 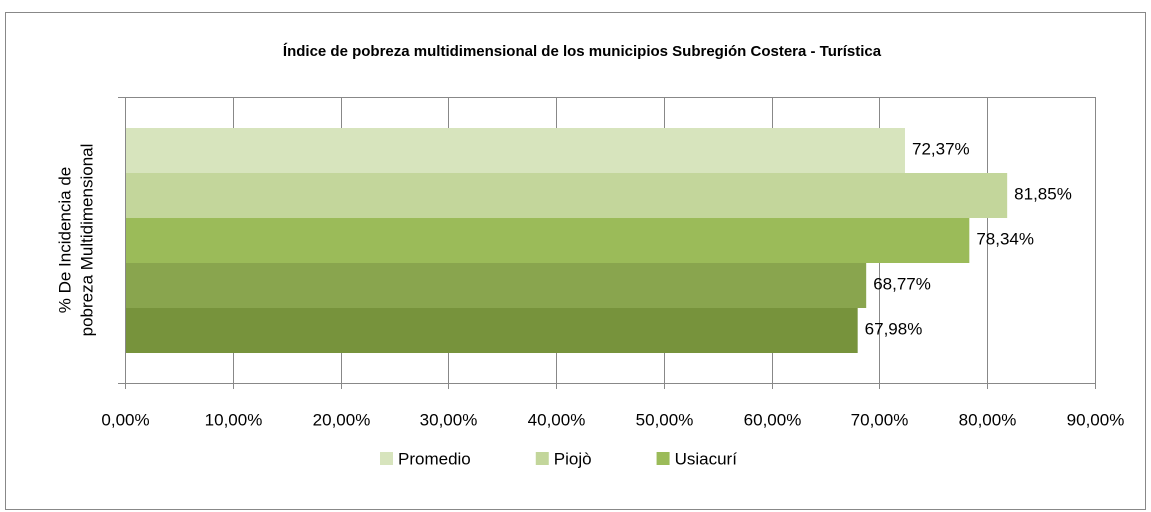 What do you see at coordinates (894, 328) in the screenshot?
I see `data-label: 67,98%` at bounding box center [894, 328].